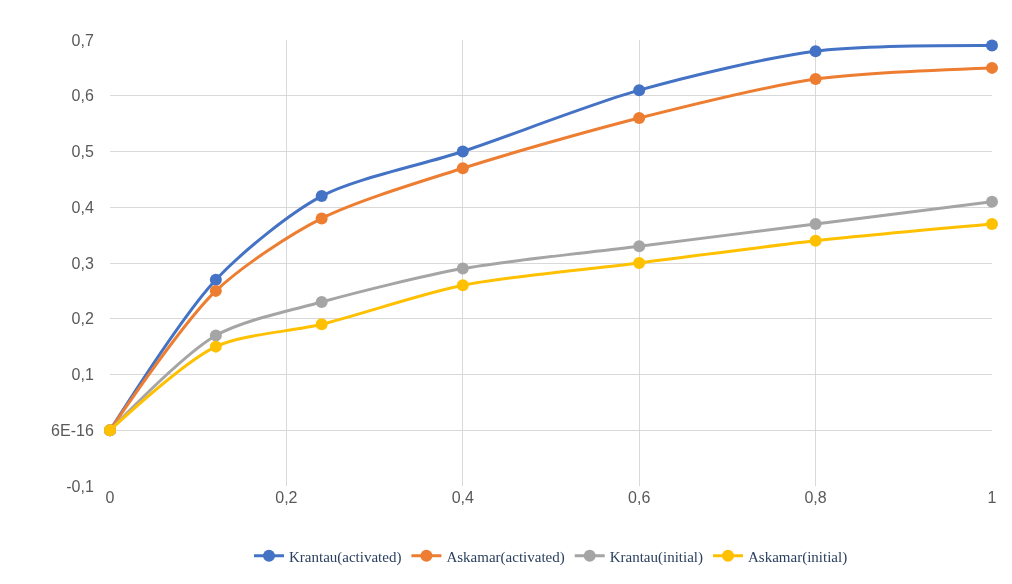 The width and height of the screenshot is (1012, 584). Describe the element at coordinates (72, 430) in the screenshot. I see `y-tick-label: 6E-16` at that location.